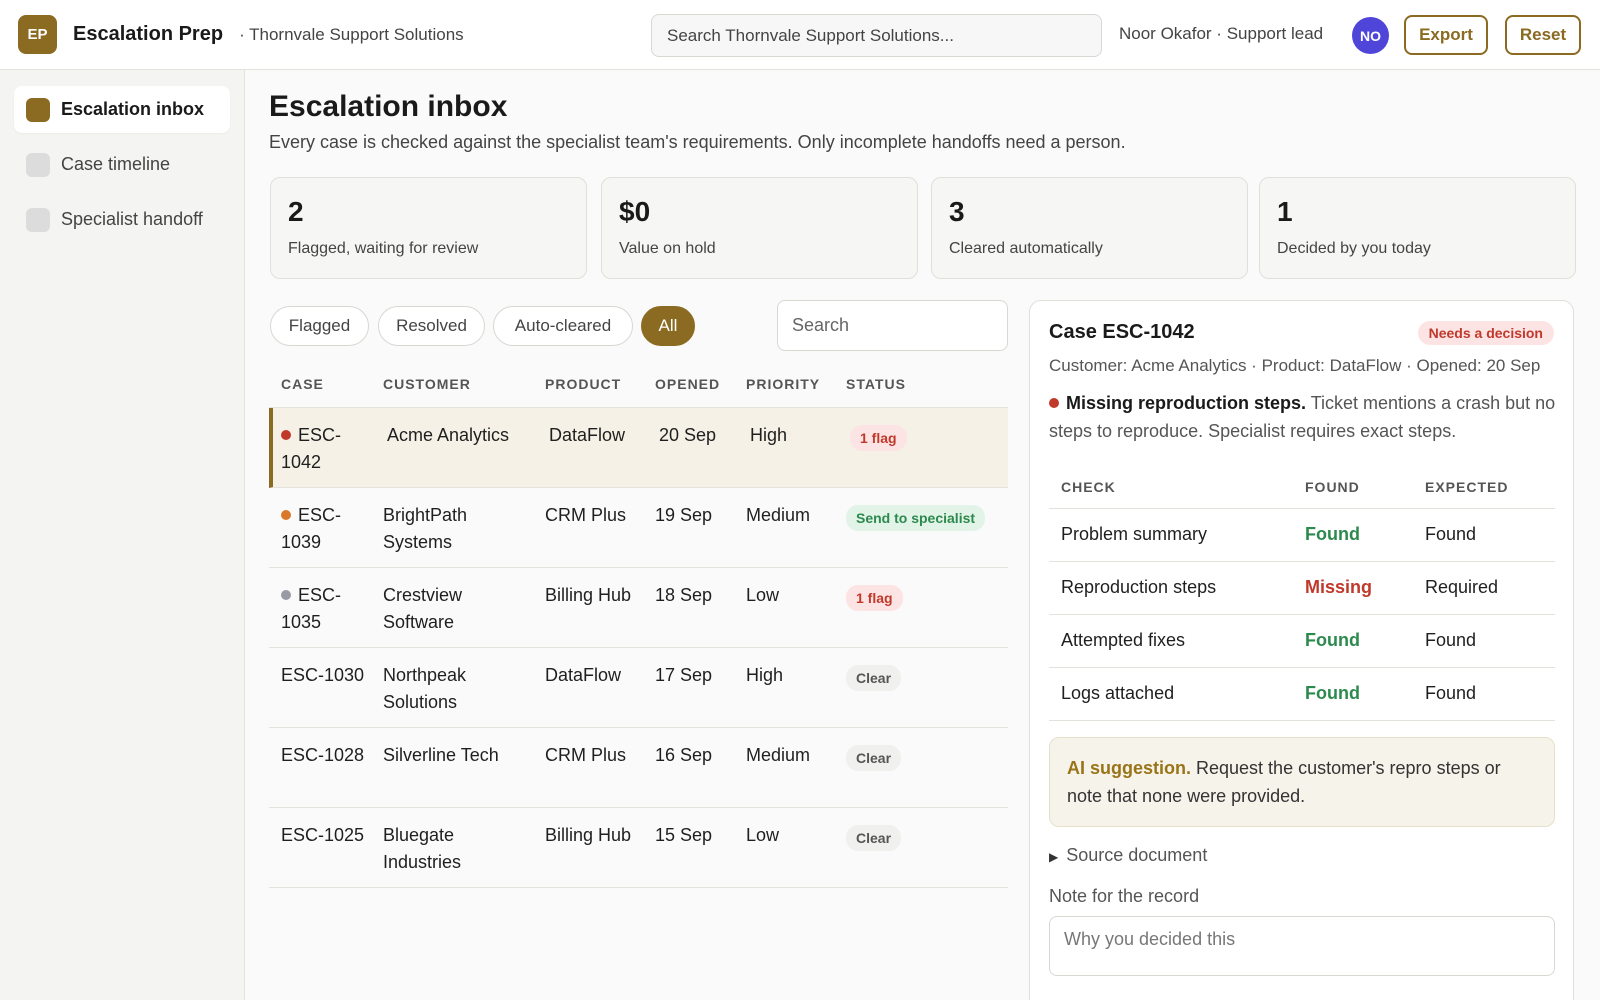  What do you see at coordinates (1302, 946) in the screenshot?
I see `note-field` at bounding box center [1302, 946].